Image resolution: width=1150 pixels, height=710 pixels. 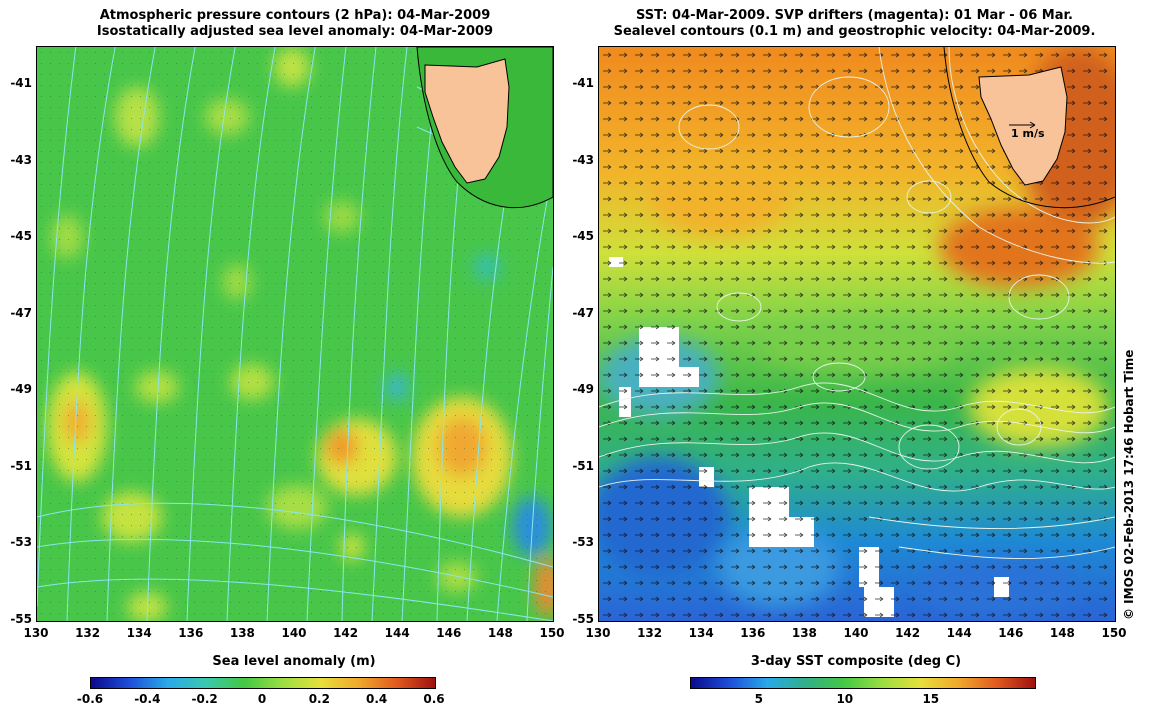 I want to click on axis-tick-label: 0.2, so click(x=319, y=699).